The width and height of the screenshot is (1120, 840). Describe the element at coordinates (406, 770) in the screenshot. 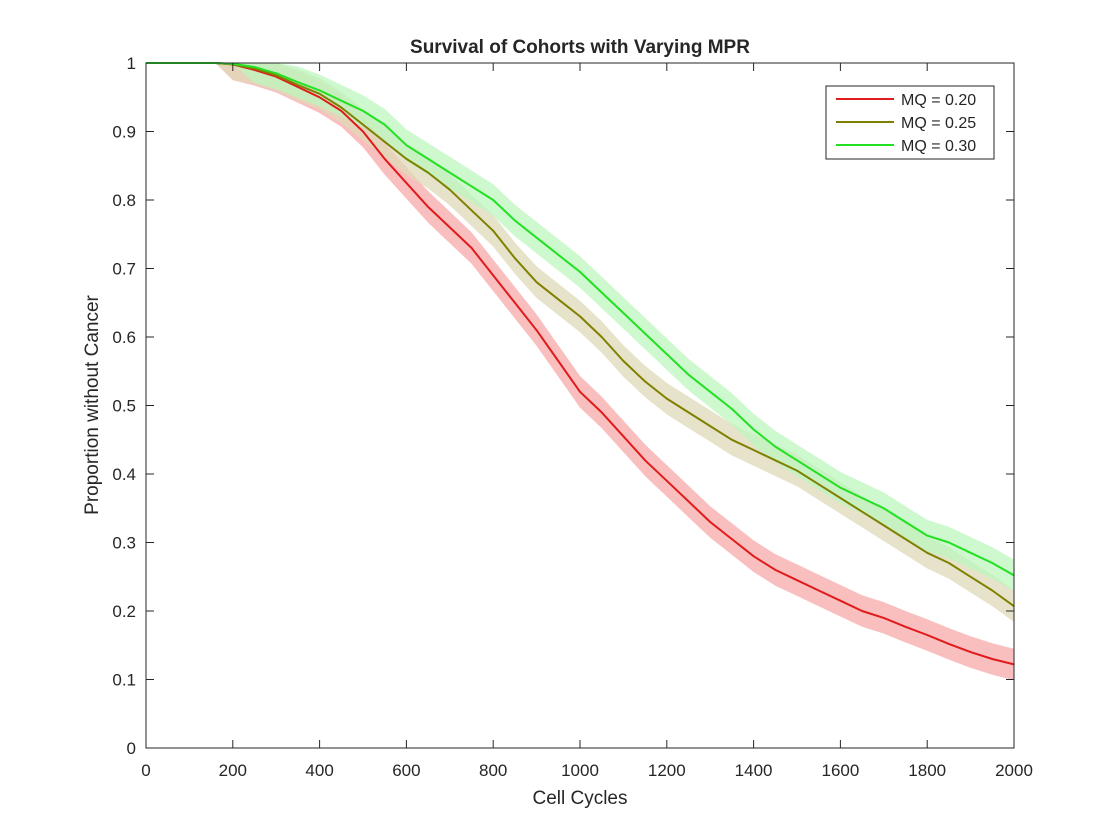

I see `x-tick-label: 600` at that location.